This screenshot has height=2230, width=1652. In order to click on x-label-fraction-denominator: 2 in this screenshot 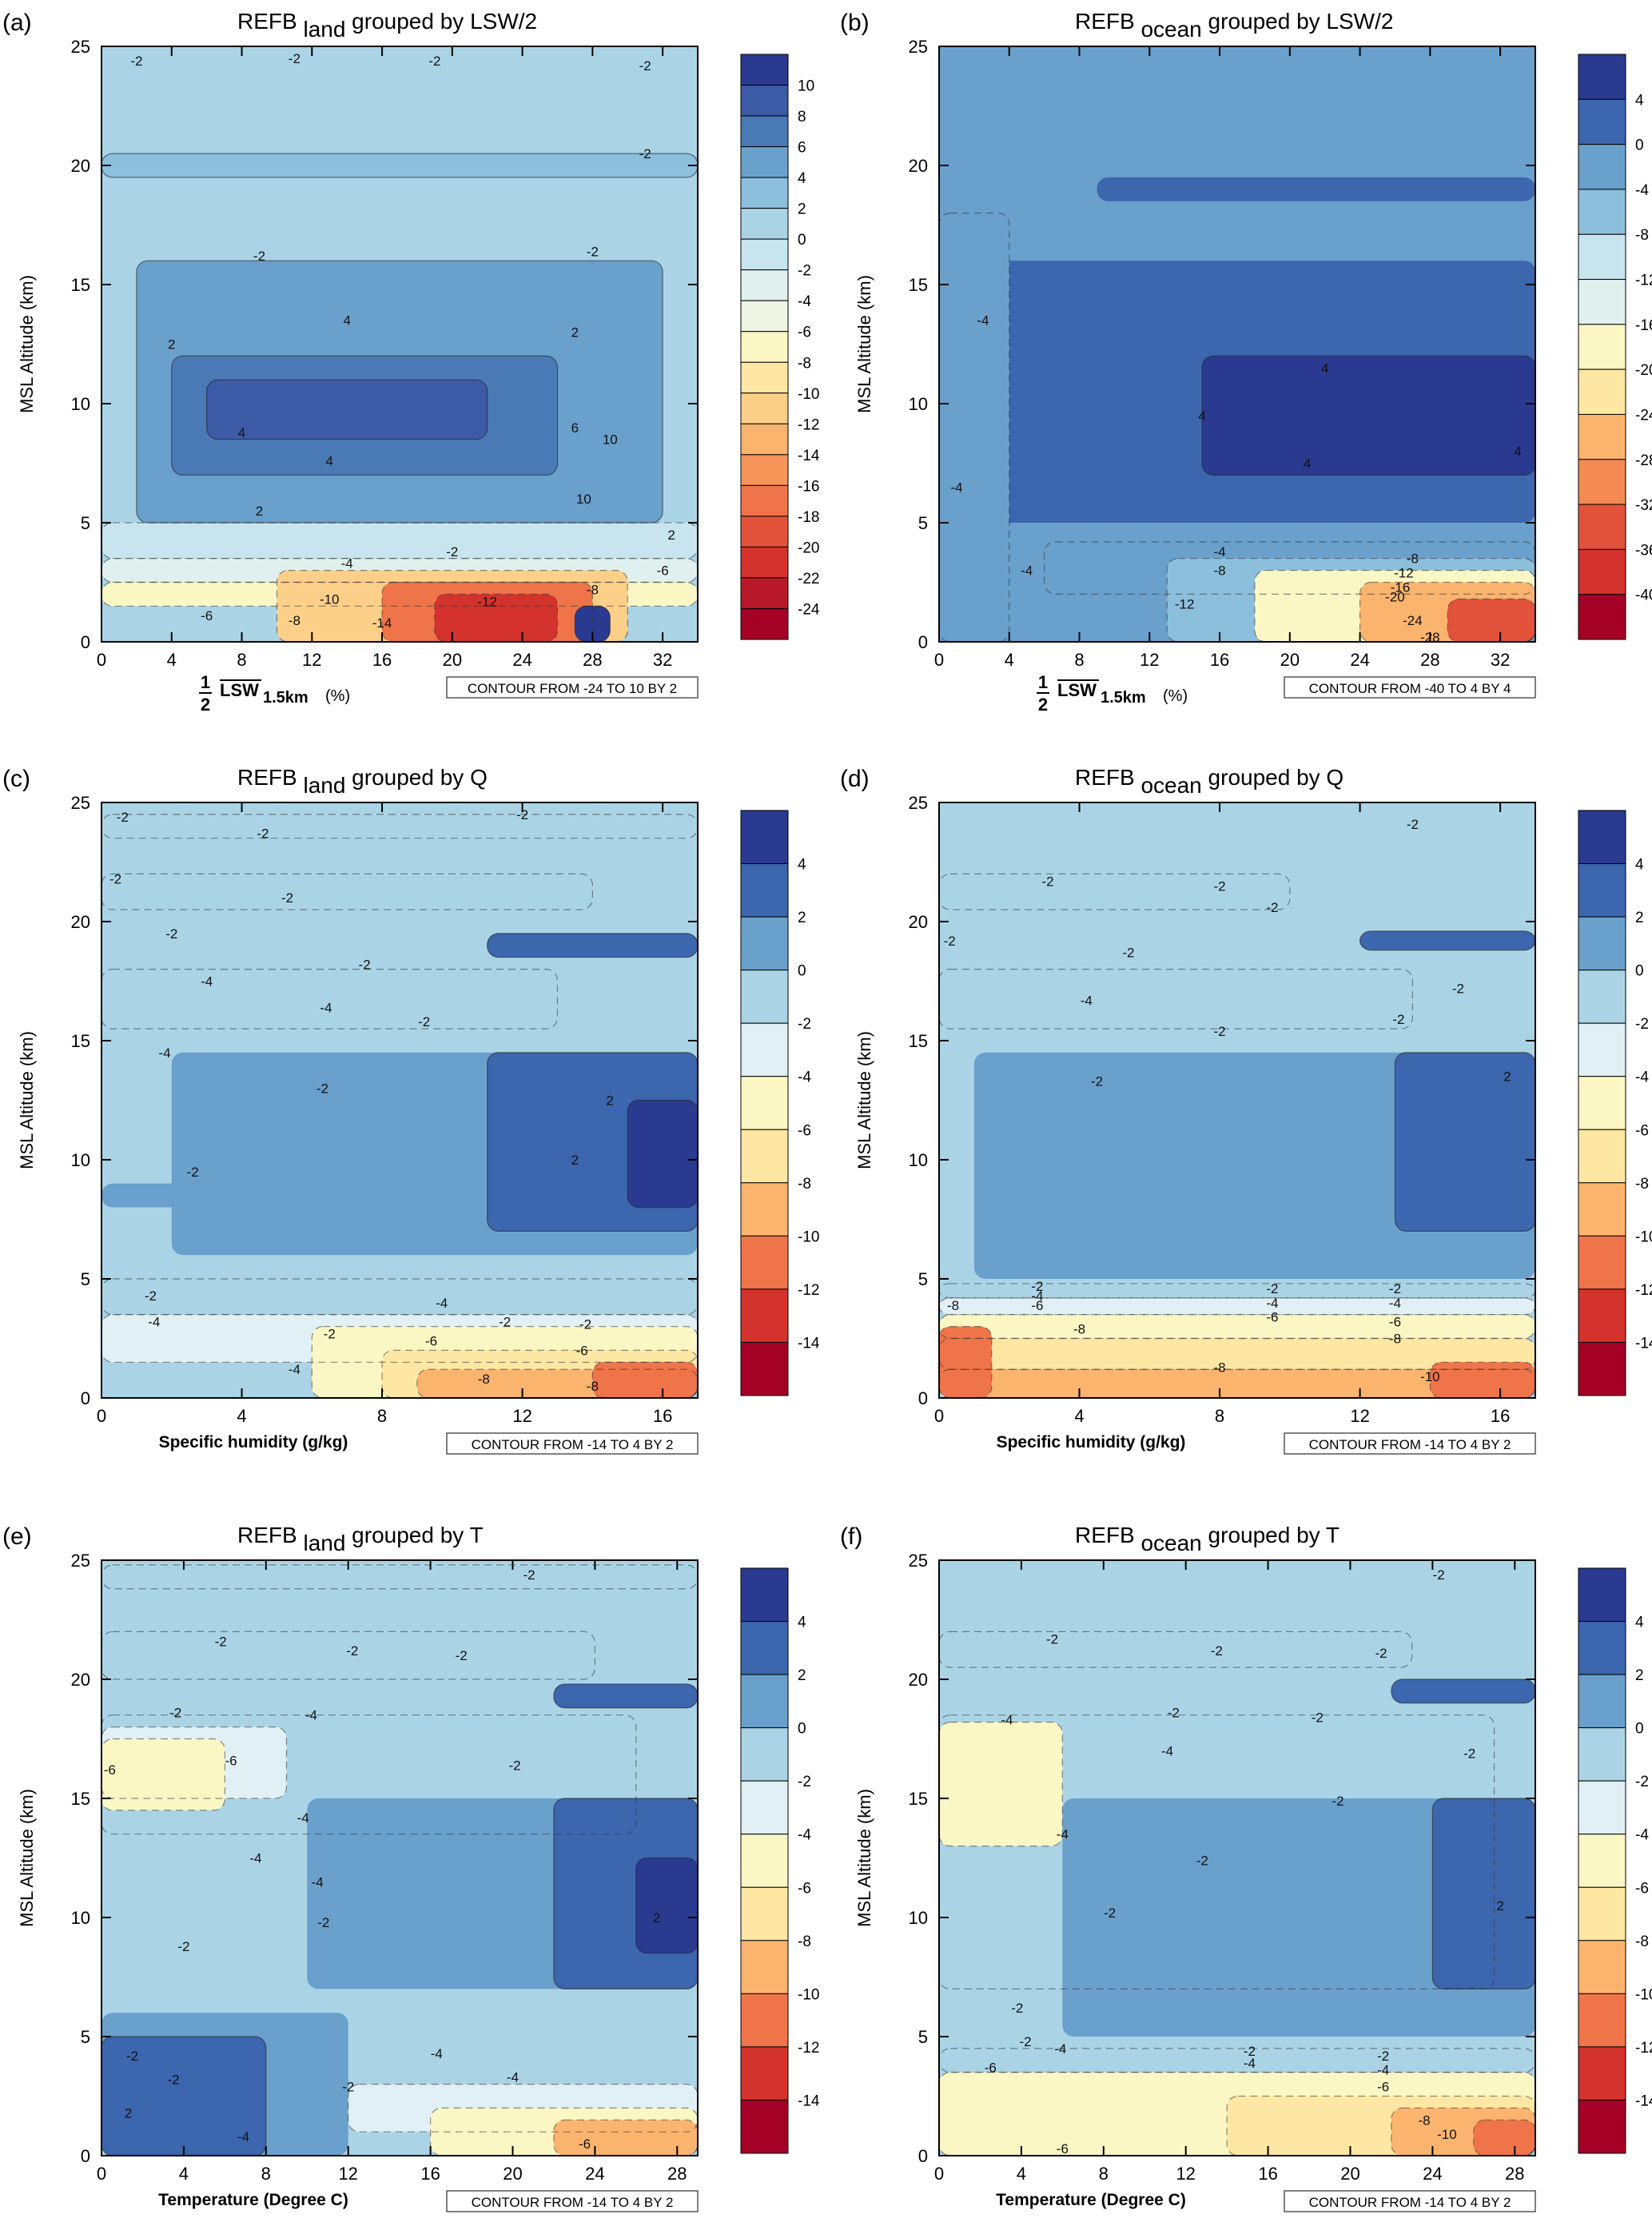, I will do `click(1043, 705)`.